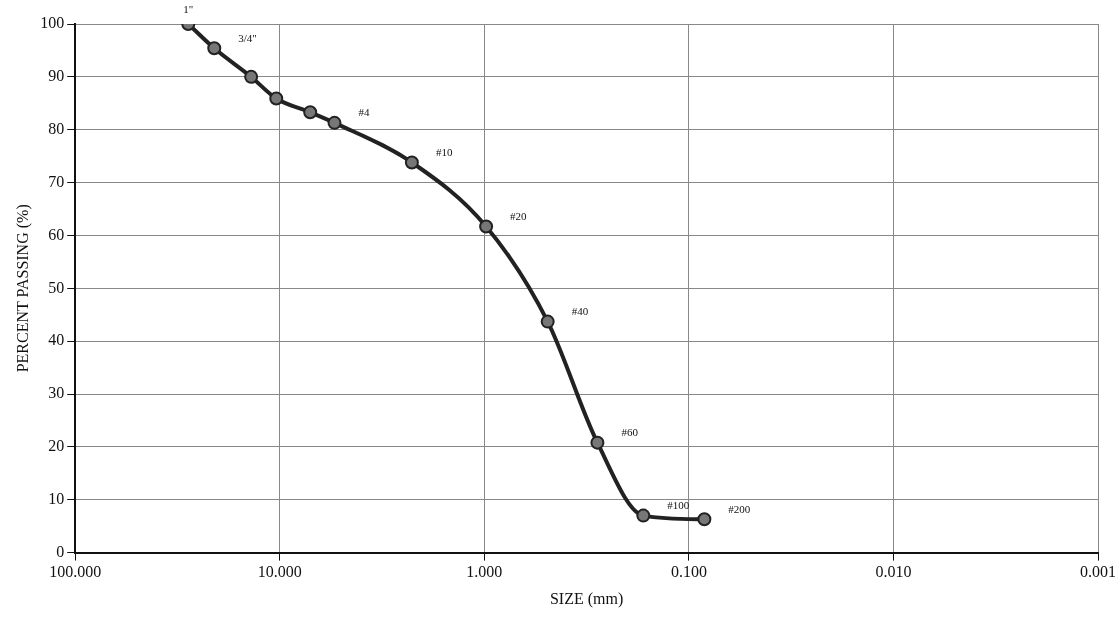 This screenshot has height=623, width=1119. Describe the element at coordinates (56, 76) in the screenshot. I see `y-tick-label: 90` at that location.